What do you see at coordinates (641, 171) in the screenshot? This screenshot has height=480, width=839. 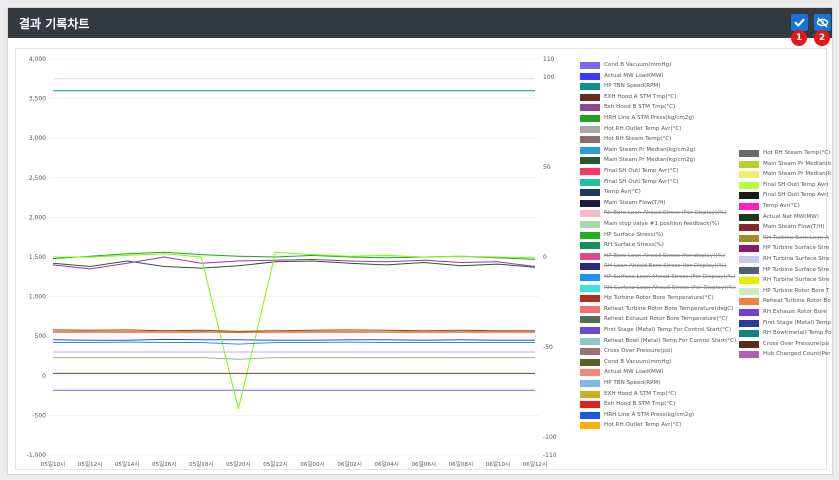 I see `legend-label: Final SH Outl Temp Avr(°C)` at bounding box center [641, 171].